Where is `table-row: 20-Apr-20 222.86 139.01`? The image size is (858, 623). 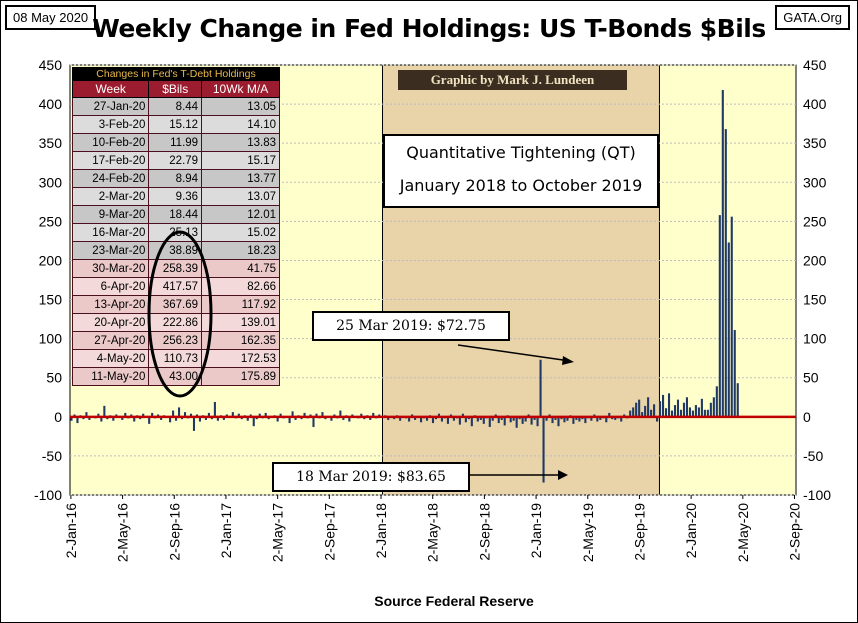 table-row: 20-Apr-20 222.86 139.01 is located at coordinates (175, 322).